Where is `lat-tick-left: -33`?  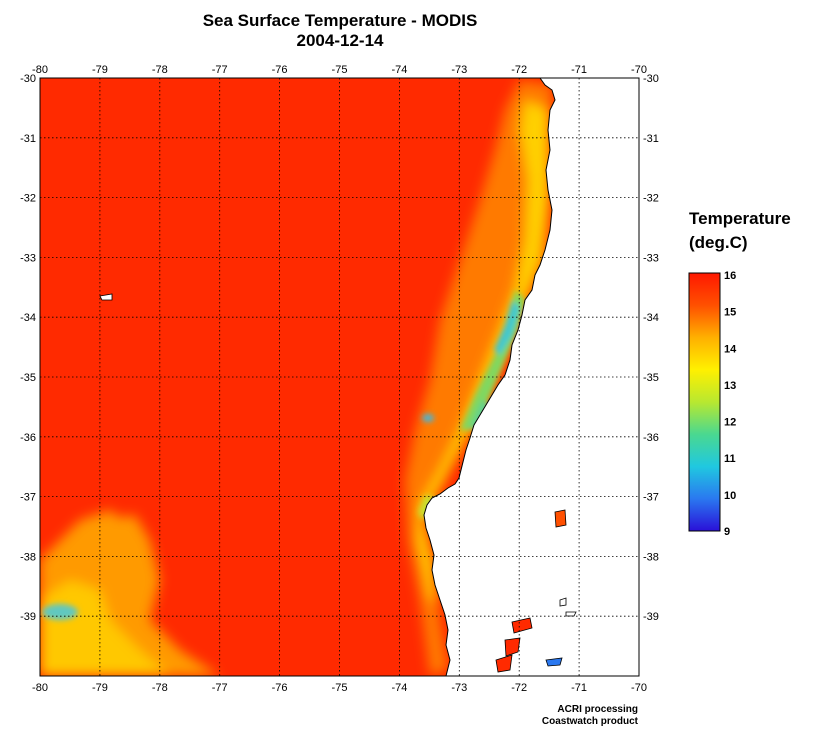
lat-tick-left: -33 is located at coordinates (28, 258).